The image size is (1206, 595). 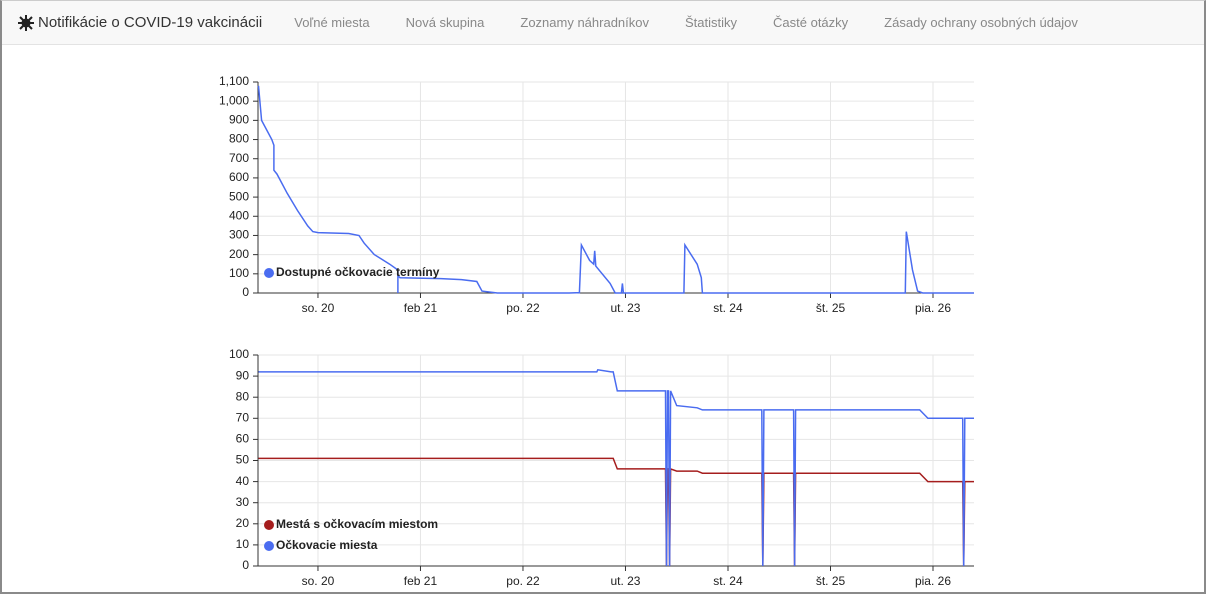 I want to click on y-tick-label: 600, so click(x=239, y=177).